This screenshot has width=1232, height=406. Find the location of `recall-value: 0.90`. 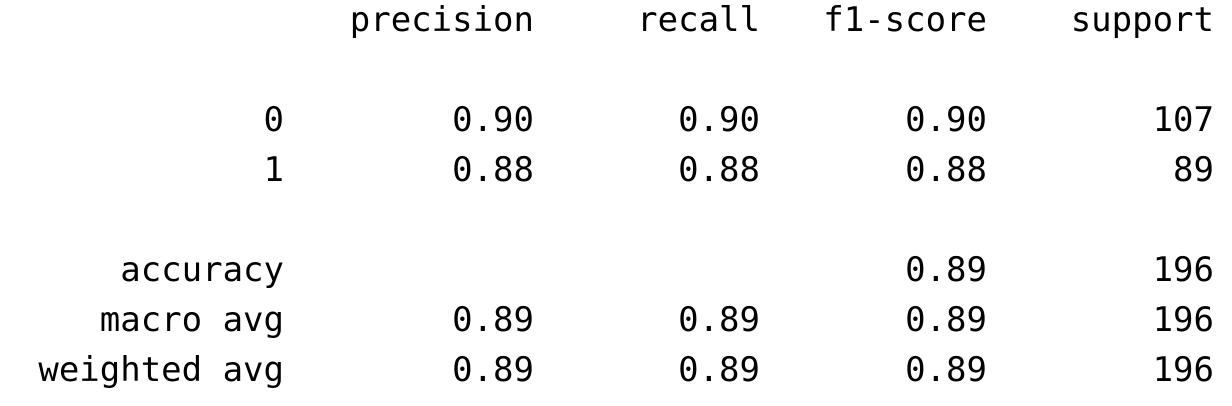

recall-value: 0.90 is located at coordinates (719, 120).